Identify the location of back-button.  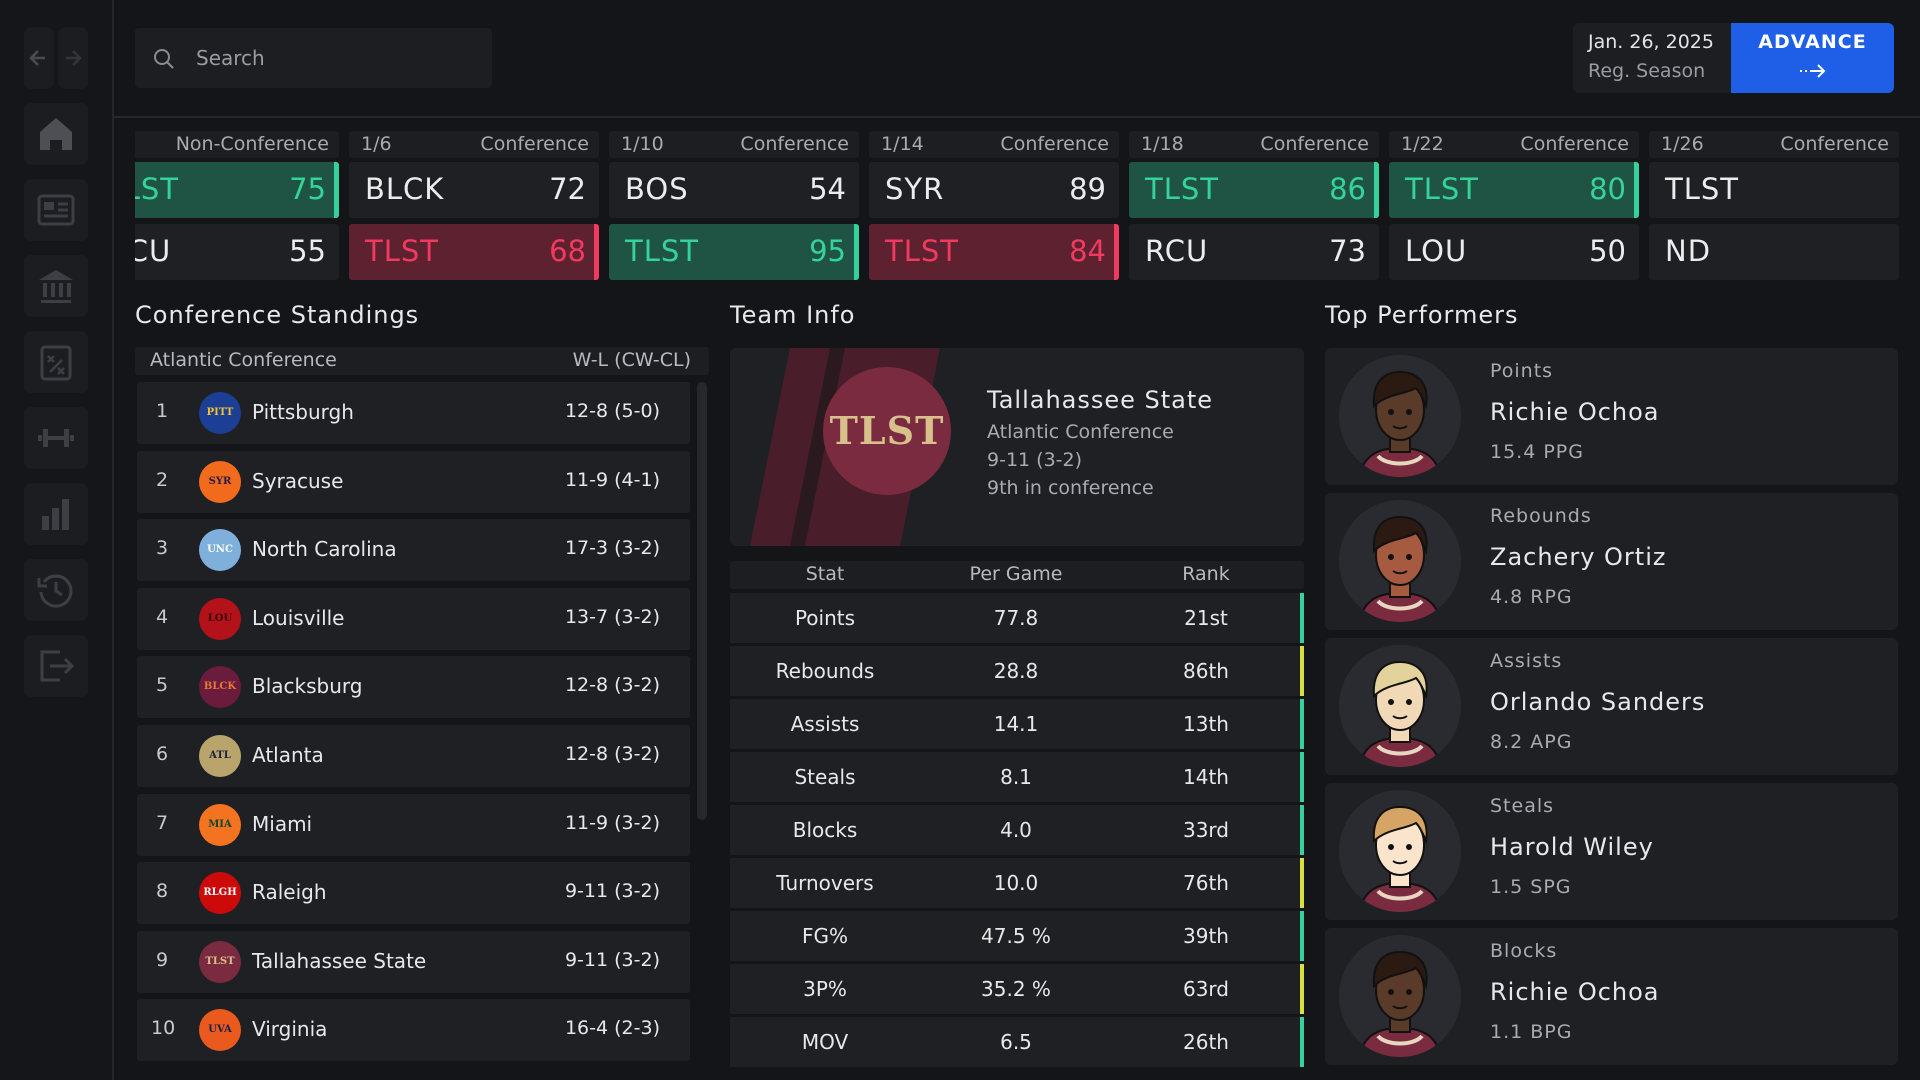
(39, 58).